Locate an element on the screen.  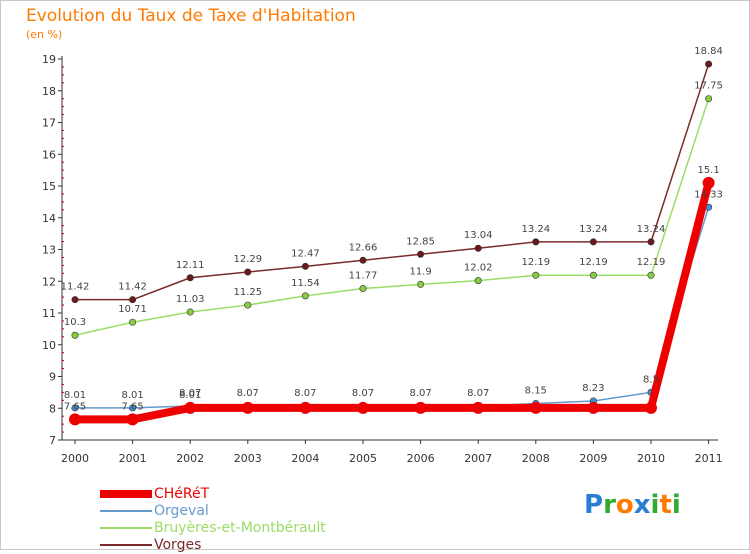
data-label: 12.11 is located at coordinates (190, 265).